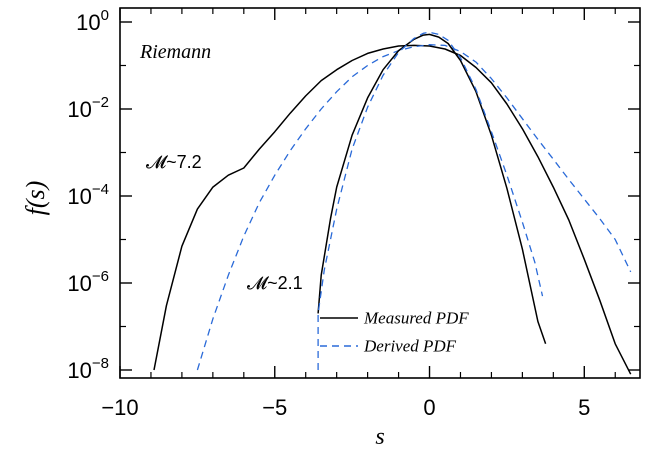 The height and width of the screenshot is (450, 662). Describe the element at coordinates (35, 198) in the screenshot. I see `y-axis-label: f(s)` at that location.